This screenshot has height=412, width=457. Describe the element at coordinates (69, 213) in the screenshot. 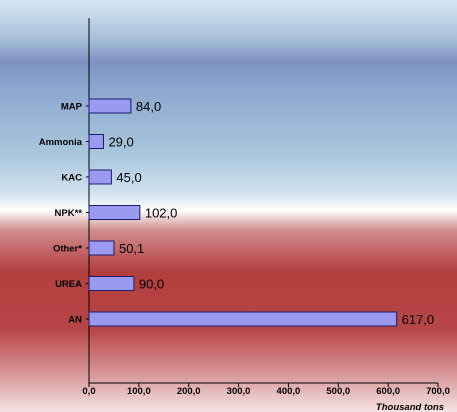

I see `category-label: NPK**` at that location.